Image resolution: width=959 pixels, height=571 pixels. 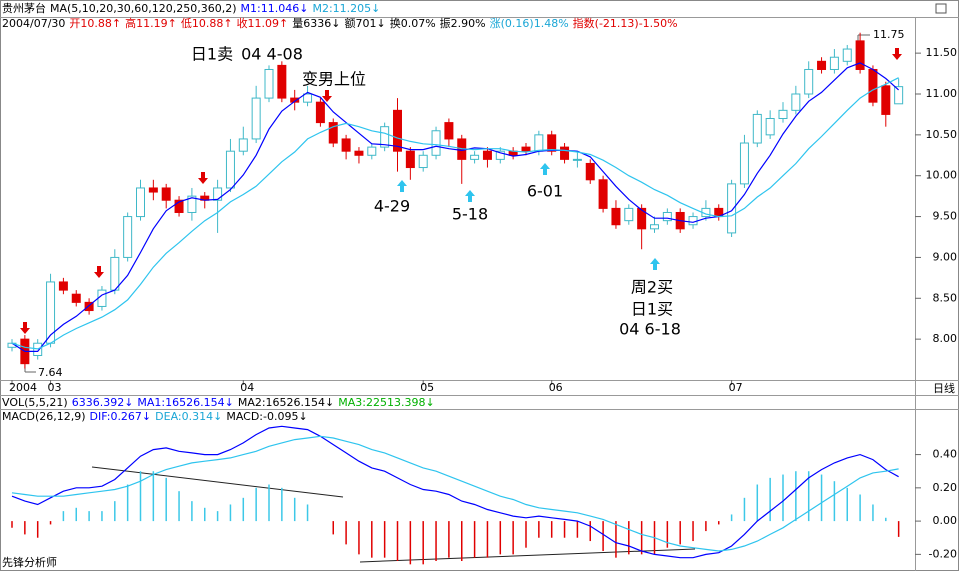 I want to click on x-tick-label: 07, so click(x=736, y=387).